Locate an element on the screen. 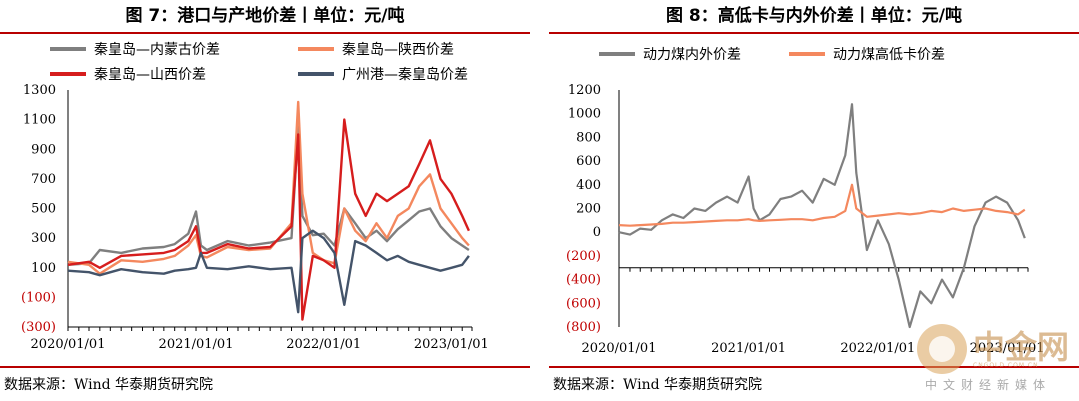 This screenshot has height=401, width=1079. legend-label: 秦皇岛—陕西价差 is located at coordinates (398, 50).